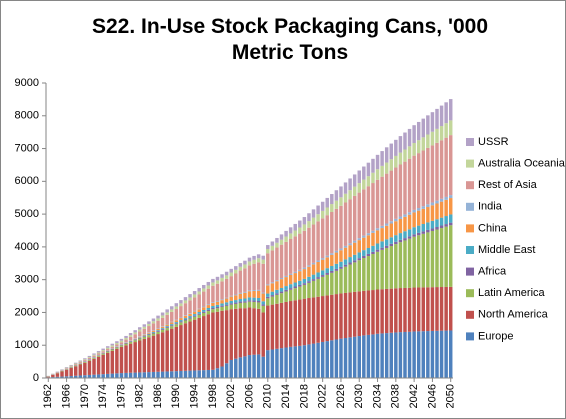  Describe the element at coordinates (140, 396) in the screenshot. I see `x-tick-label: 1982` at that location.